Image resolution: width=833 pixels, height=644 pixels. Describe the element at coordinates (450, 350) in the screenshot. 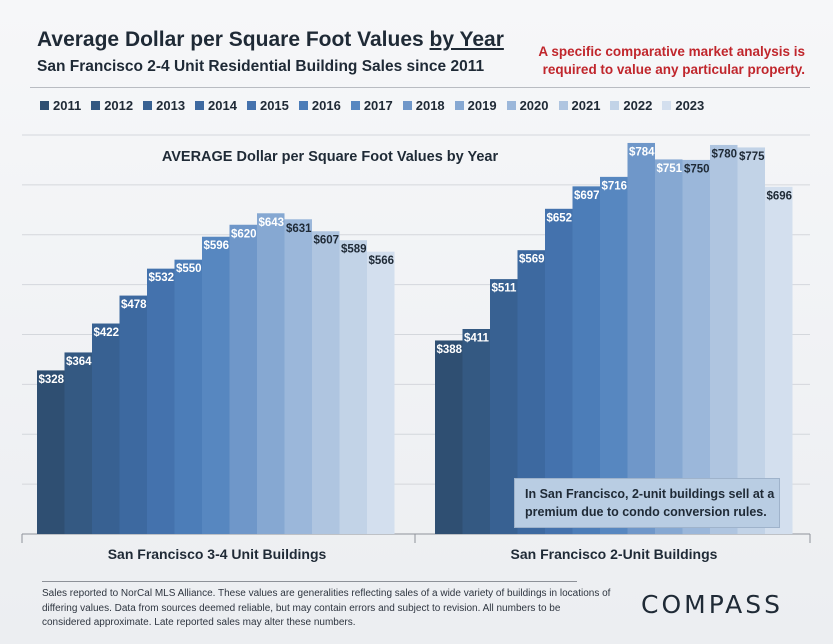

I see `data-label: $388` at that location.